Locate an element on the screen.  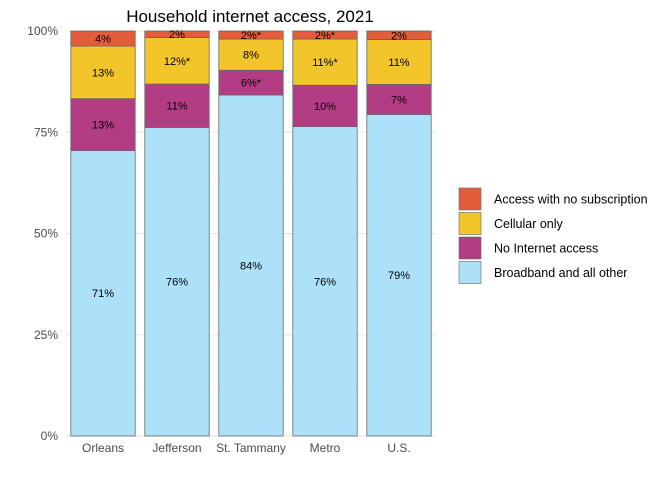
x-tick-label: U.S. is located at coordinates (398, 448).